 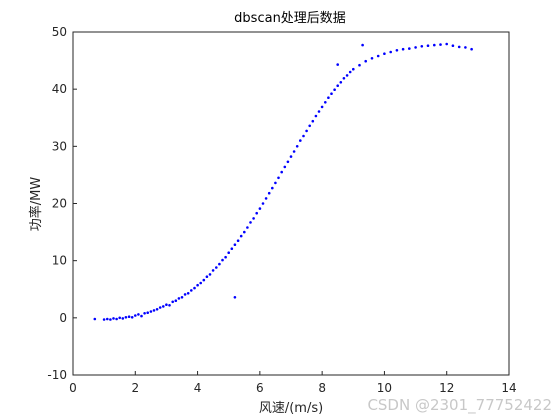 I want to click on y-axis: -10 0 10 20 30 40 50, so click(x=62, y=203).